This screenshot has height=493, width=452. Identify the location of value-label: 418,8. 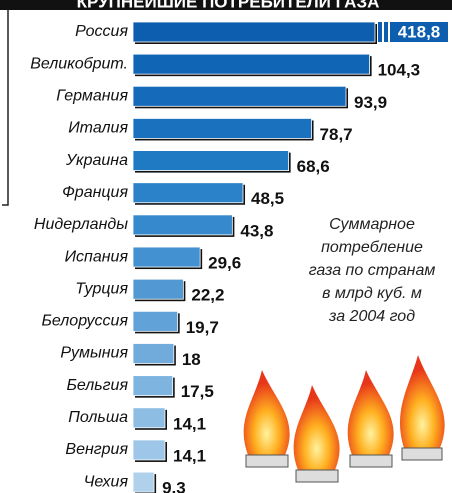
(419, 31).